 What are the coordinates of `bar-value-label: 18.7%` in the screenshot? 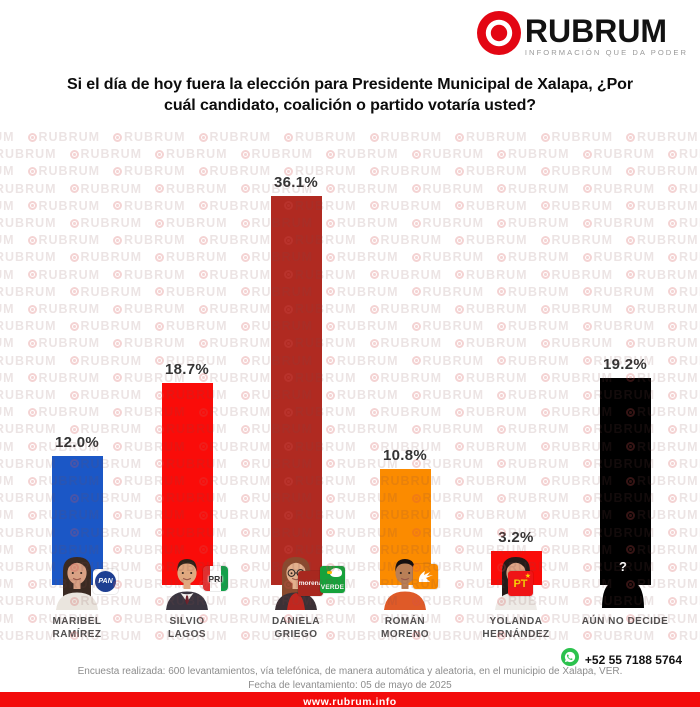 It's located at (187, 369).